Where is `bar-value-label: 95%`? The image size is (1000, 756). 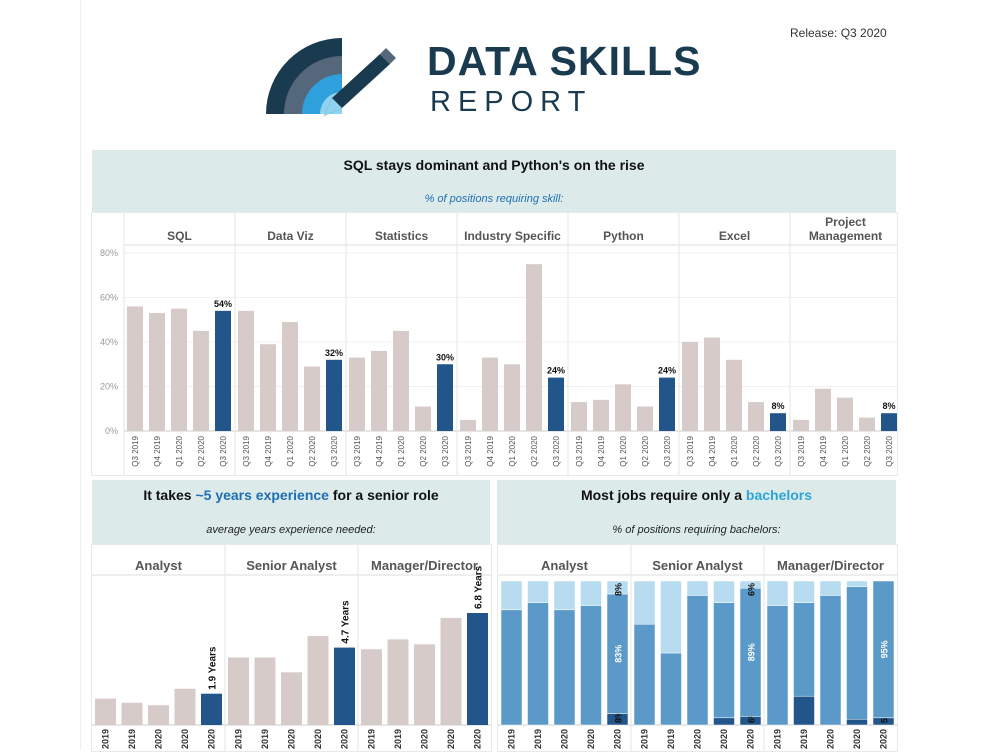
bar-value-label: 95% is located at coordinates (885, 649).